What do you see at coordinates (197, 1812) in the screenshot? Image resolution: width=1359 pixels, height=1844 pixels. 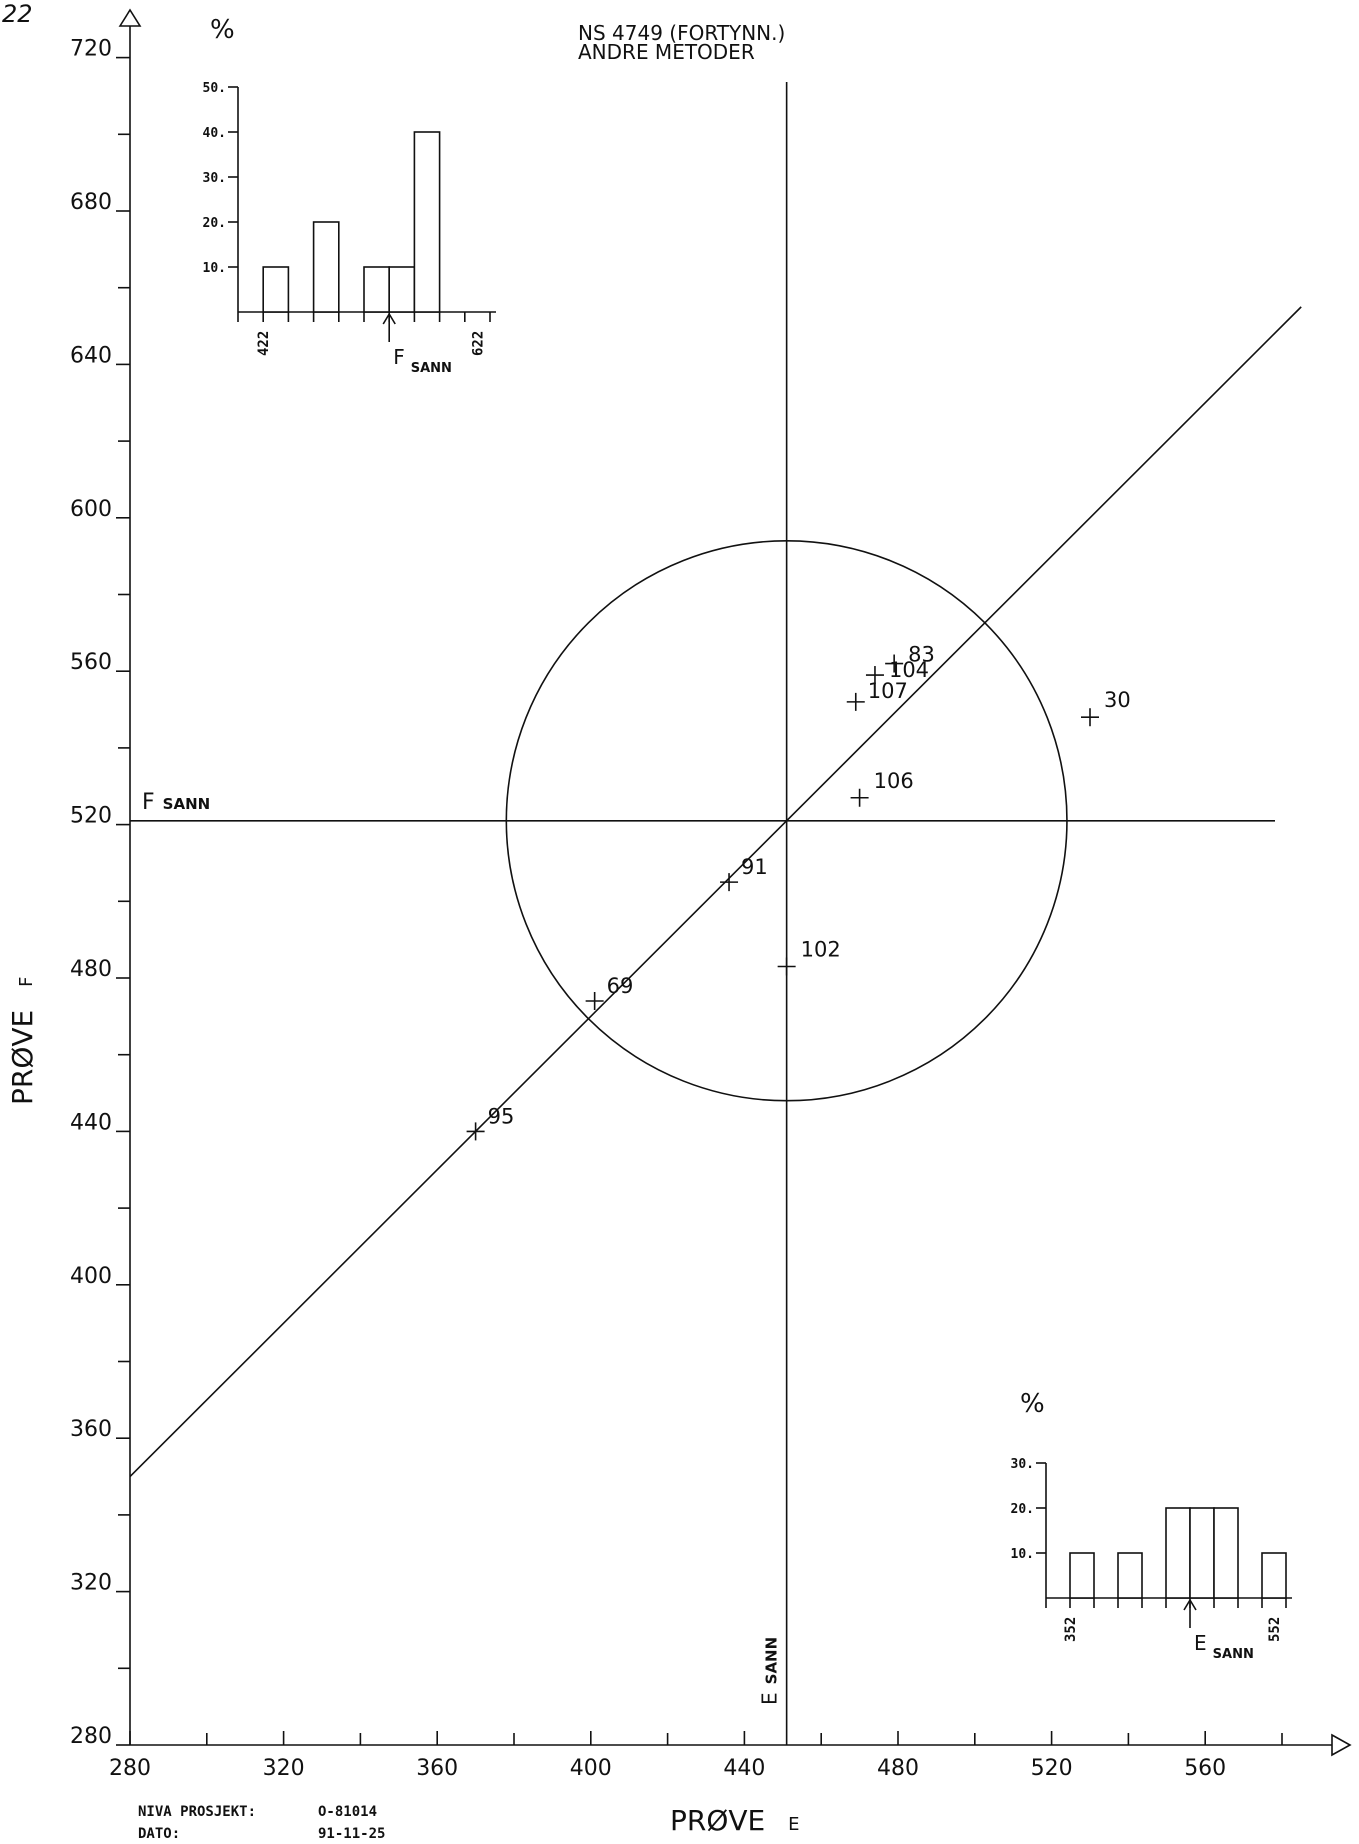 I see `project-label: NIVA PROSJEKT:` at bounding box center [197, 1812].